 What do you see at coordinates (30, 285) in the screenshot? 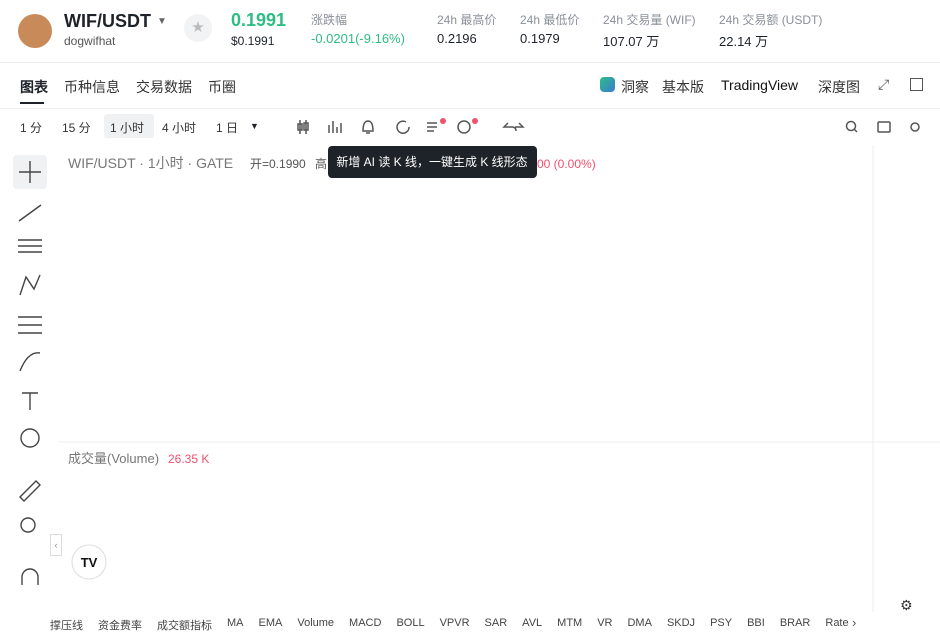
I see `pattern` at bounding box center [30, 285].